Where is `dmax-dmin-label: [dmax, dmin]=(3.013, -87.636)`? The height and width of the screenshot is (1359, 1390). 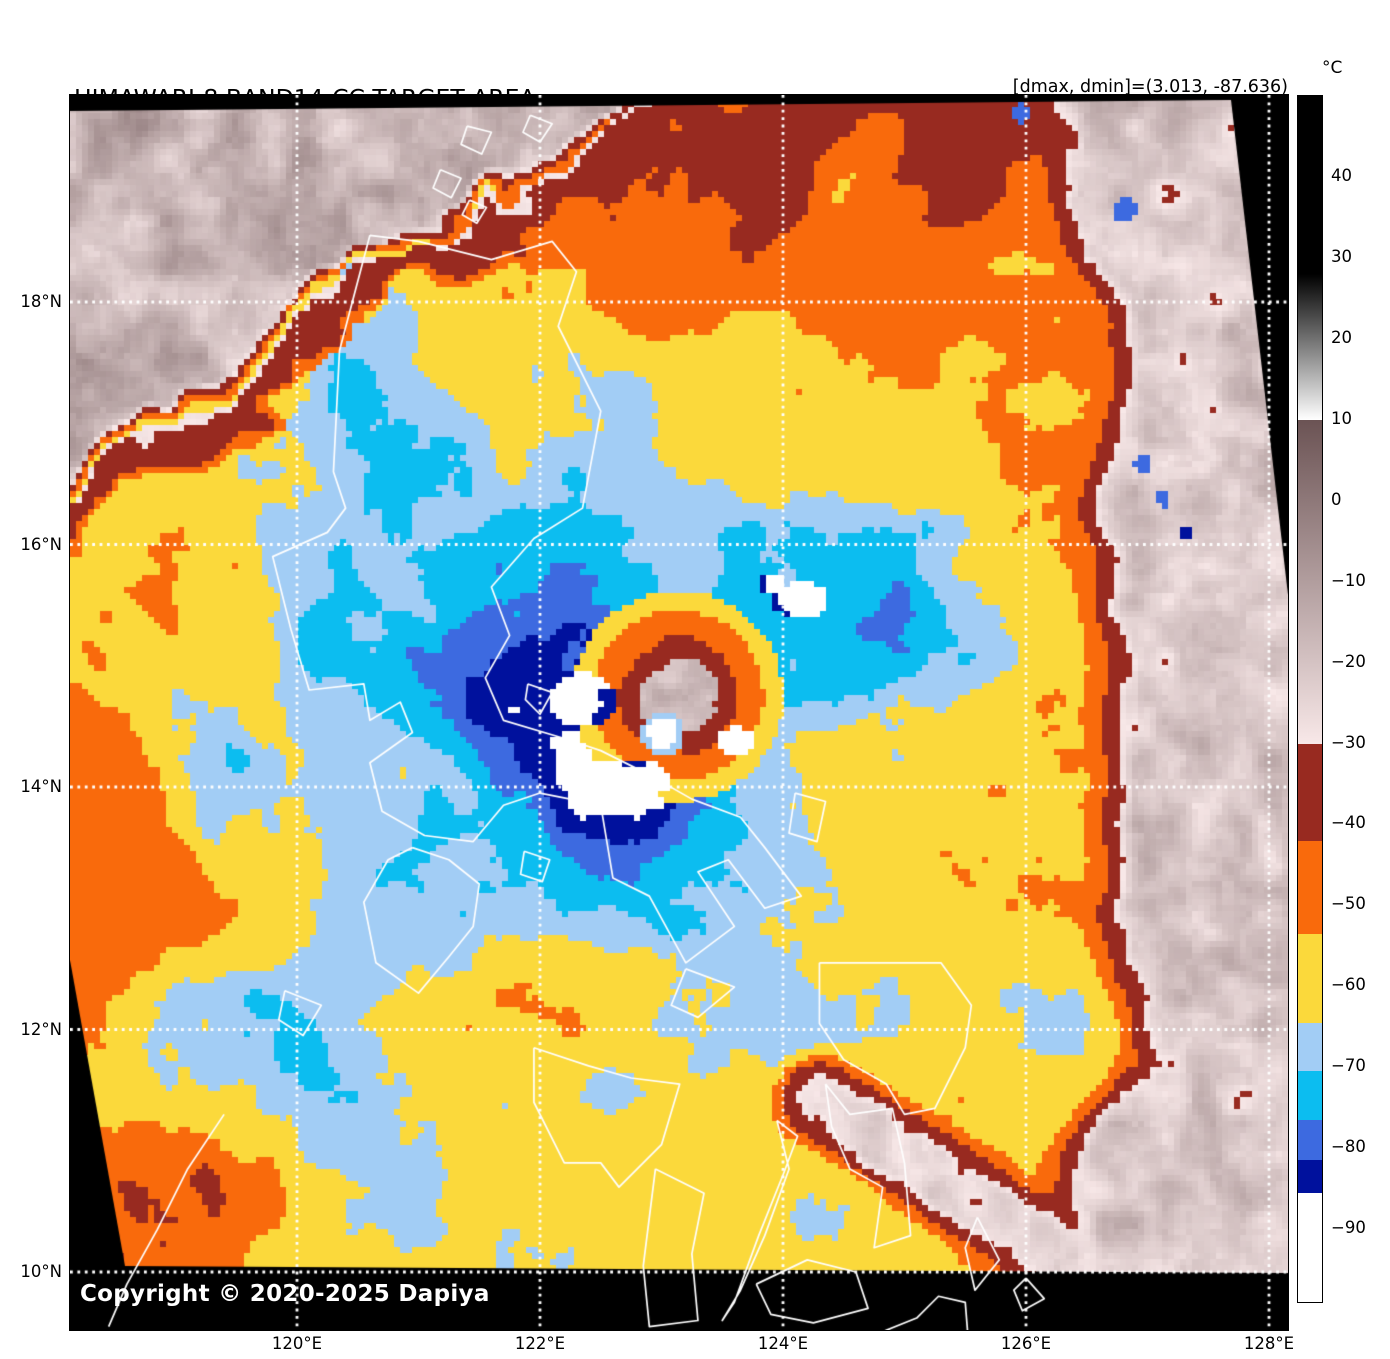 dmax-dmin-label: [dmax, dmin]=(3.013, -87.636) is located at coordinates (1150, 87).